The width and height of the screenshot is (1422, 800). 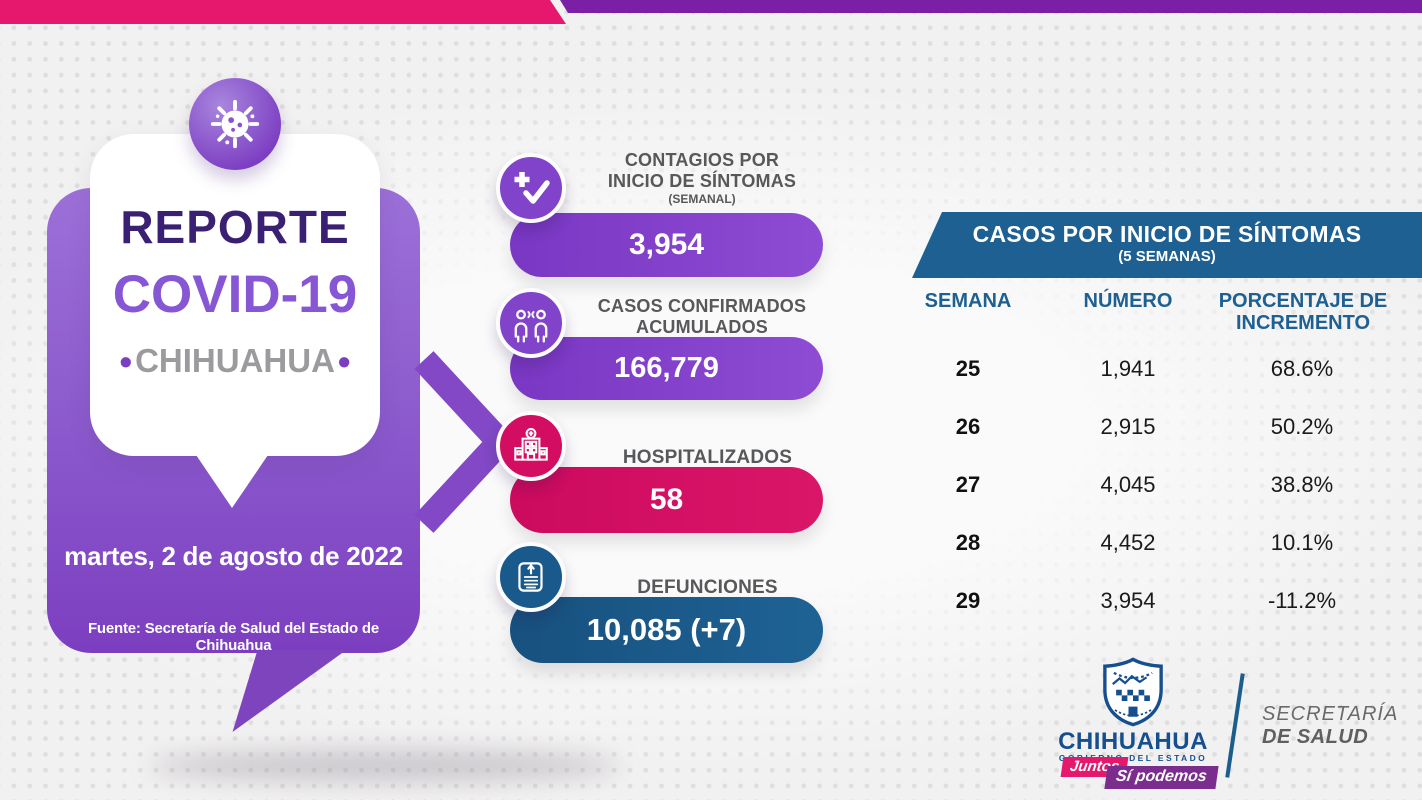 What do you see at coordinates (1315, 737) in the screenshot?
I see `de-salud-text: DE SALUD` at bounding box center [1315, 737].